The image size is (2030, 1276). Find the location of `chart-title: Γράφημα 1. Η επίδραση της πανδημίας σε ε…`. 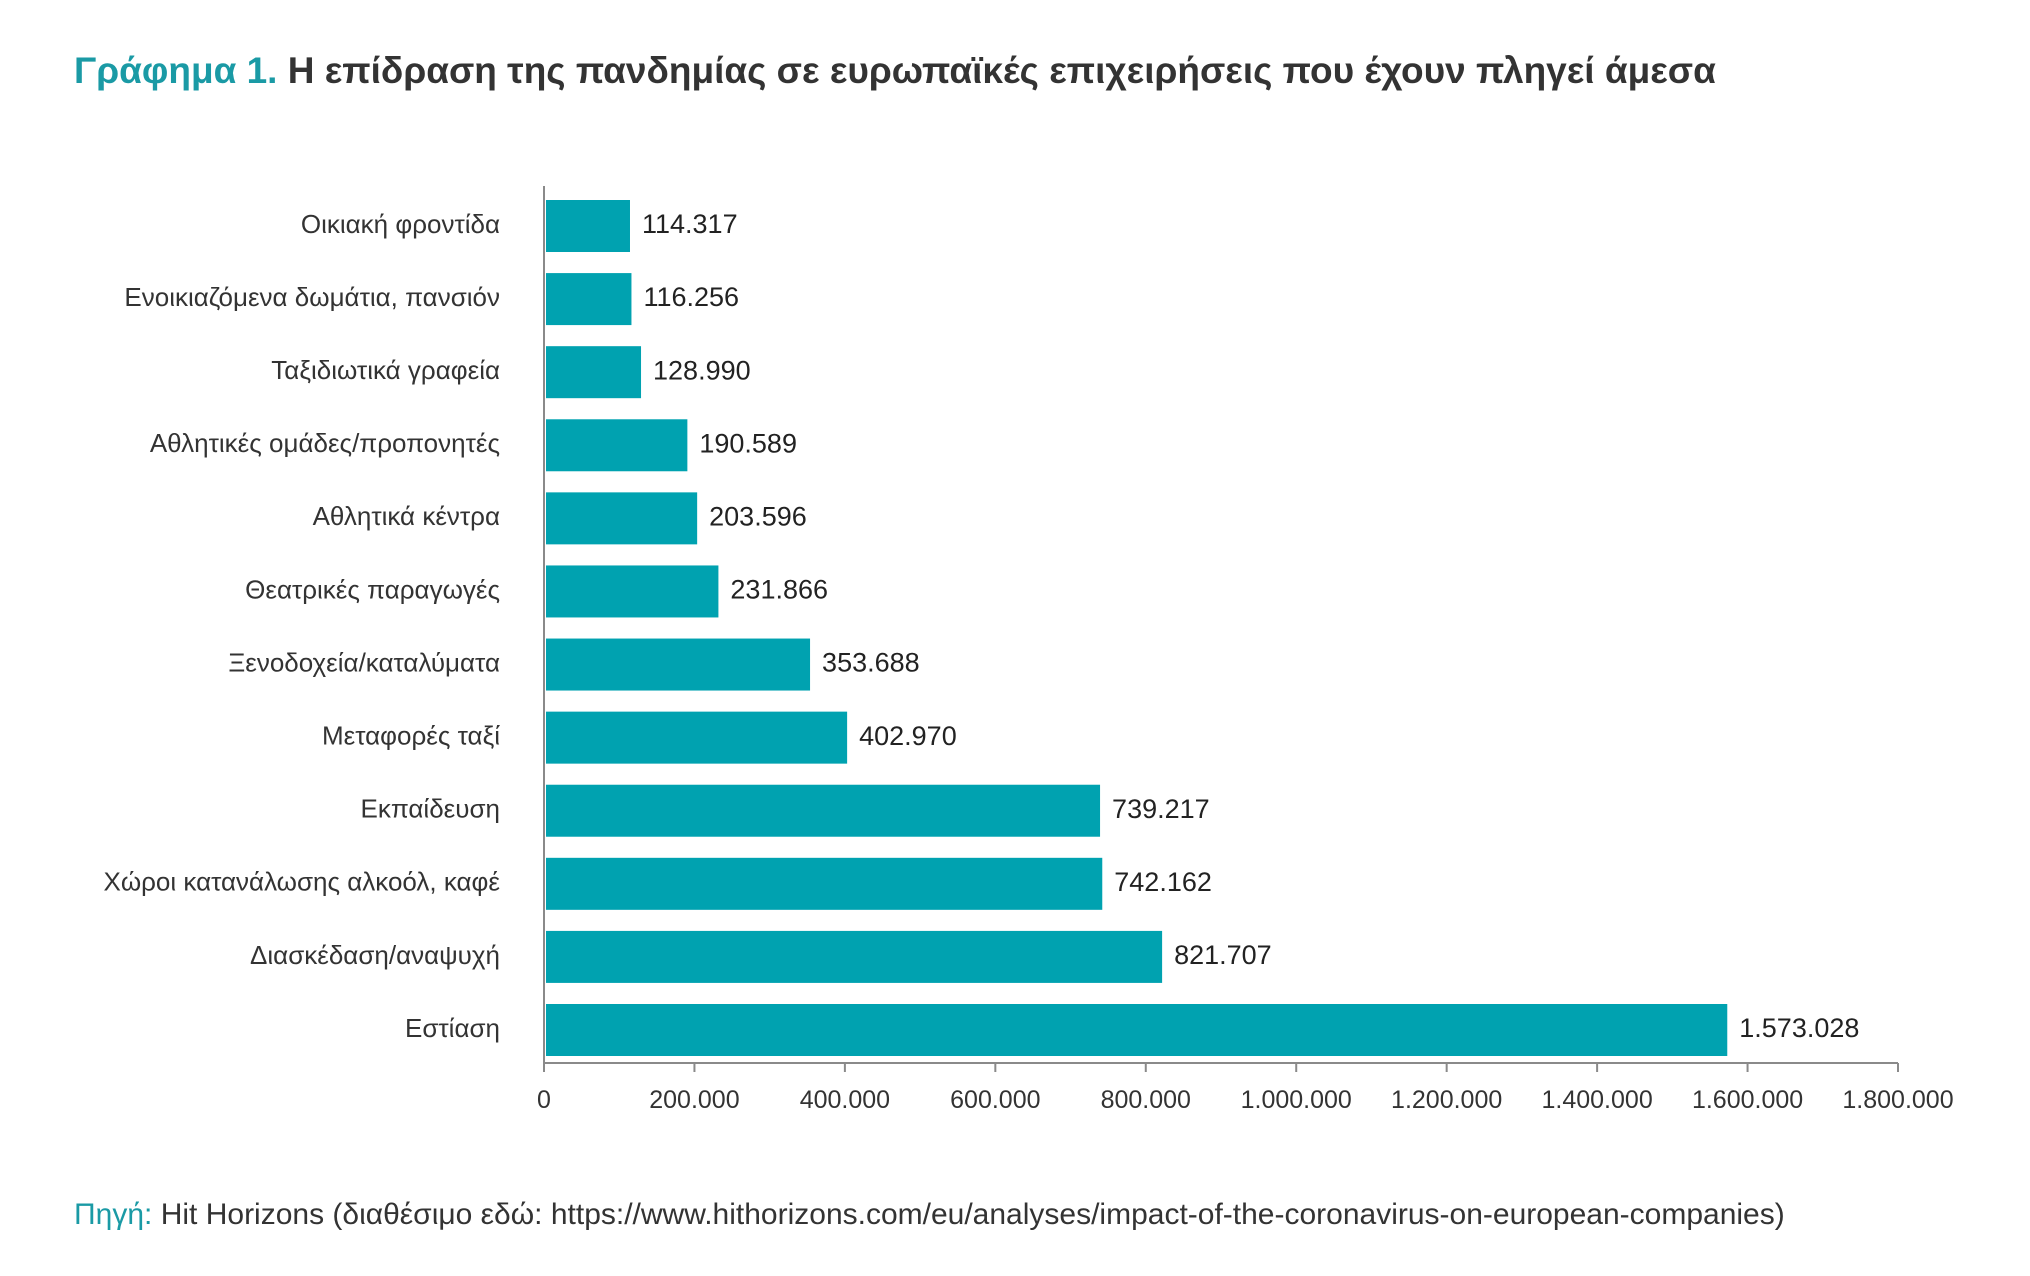

chart-title: Γράφημα 1. Η επίδραση της πανδημίας σε ε… is located at coordinates (895, 71).